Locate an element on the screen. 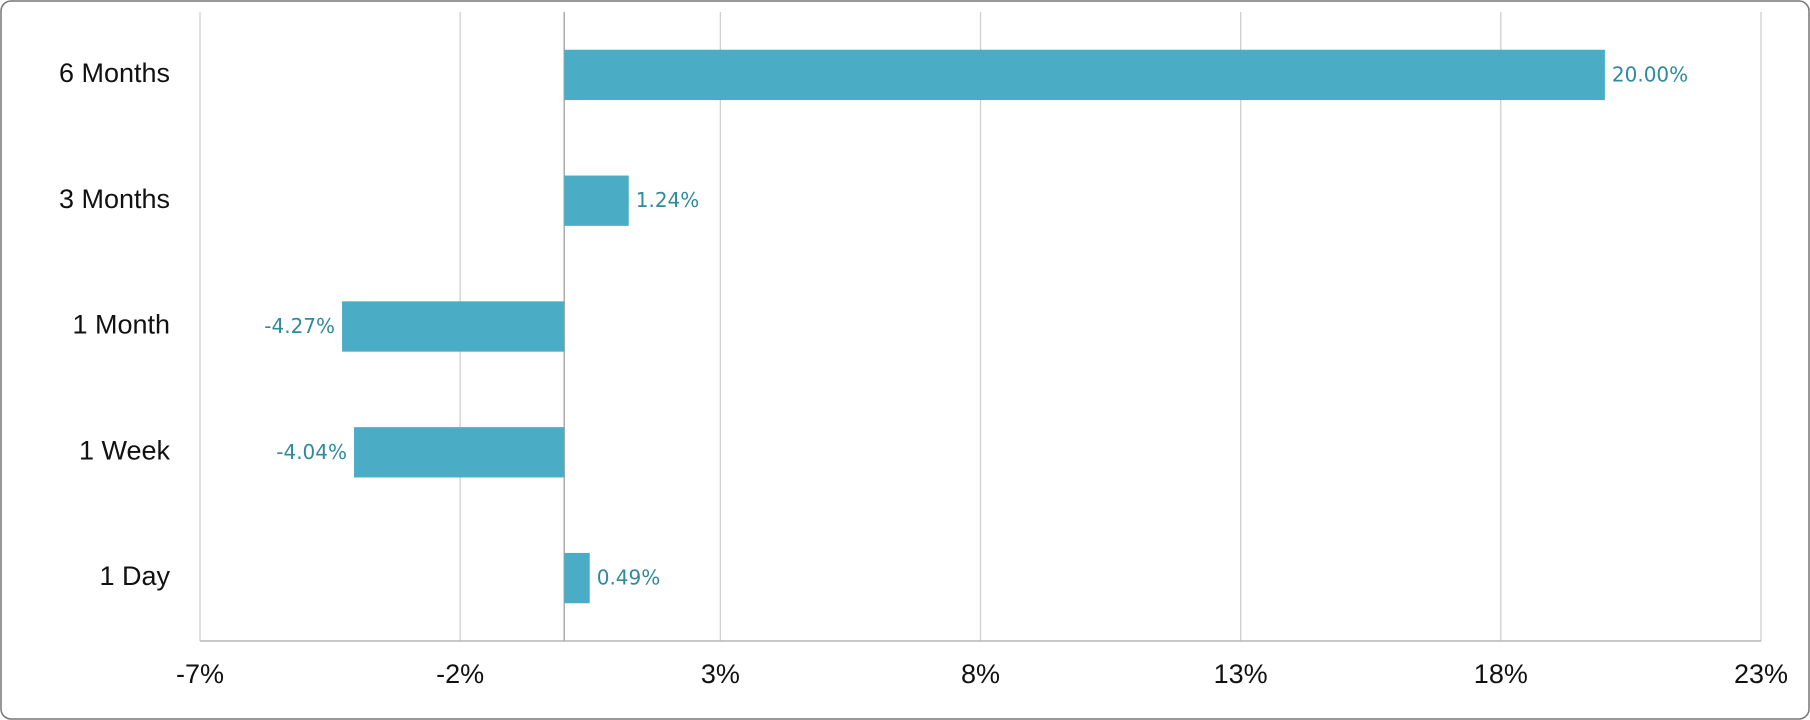 The height and width of the screenshot is (720, 1810). x-tick-label: 8% is located at coordinates (980, 674).